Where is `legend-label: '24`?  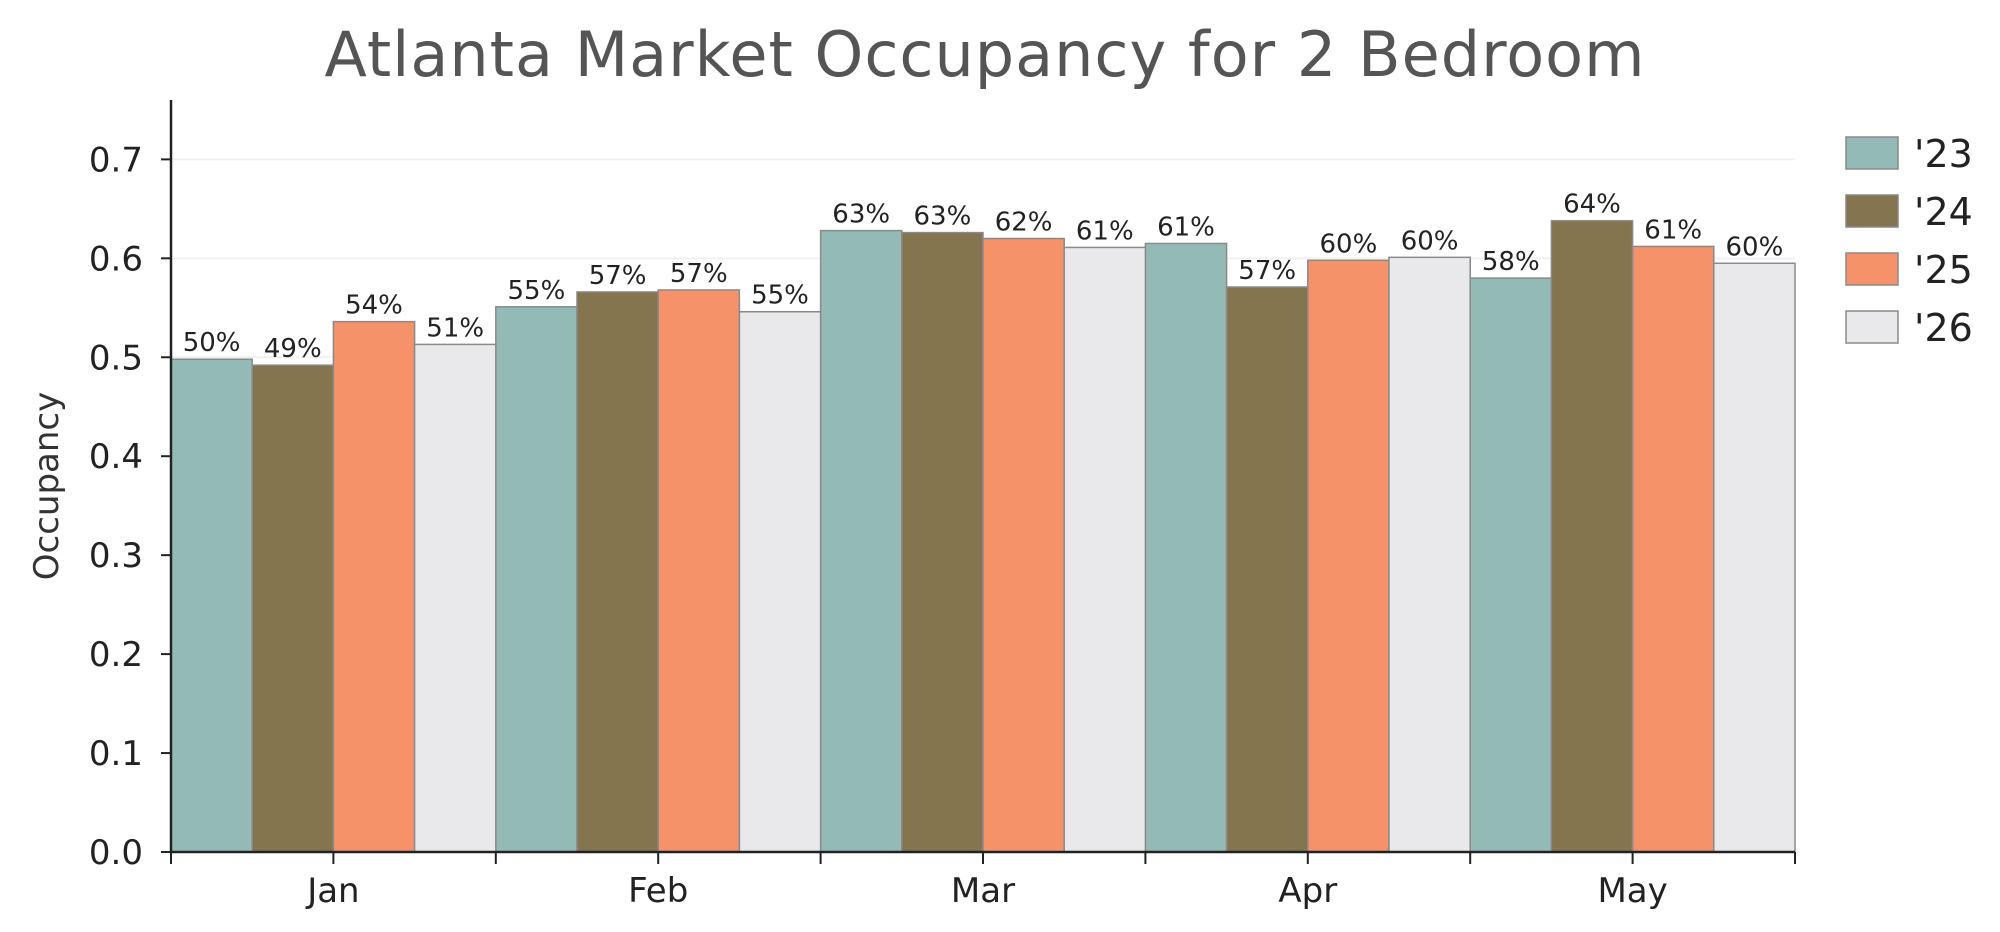 legend-label: '24 is located at coordinates (1943, 212).